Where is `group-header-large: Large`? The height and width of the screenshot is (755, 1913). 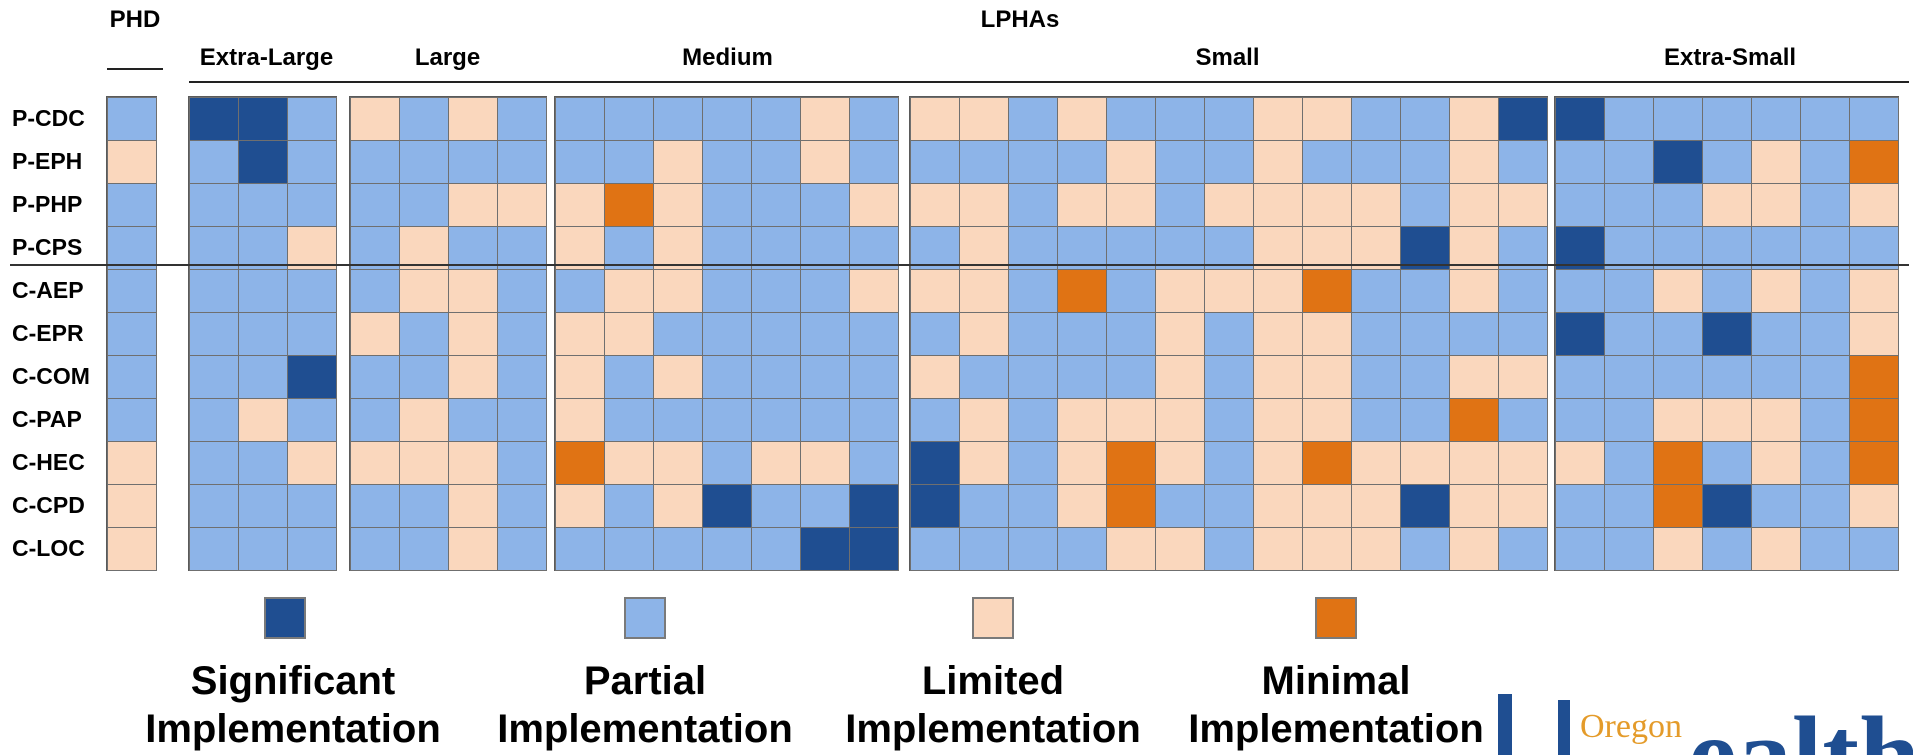 group-header-large: Large is located at coordinates (447, 57).